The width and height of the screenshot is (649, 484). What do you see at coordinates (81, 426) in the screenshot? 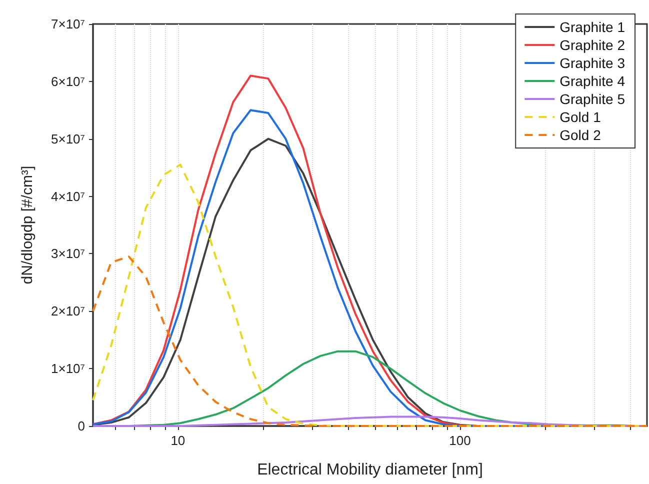
I see `y-tick-label: 0` at bounding box center [81, 426].